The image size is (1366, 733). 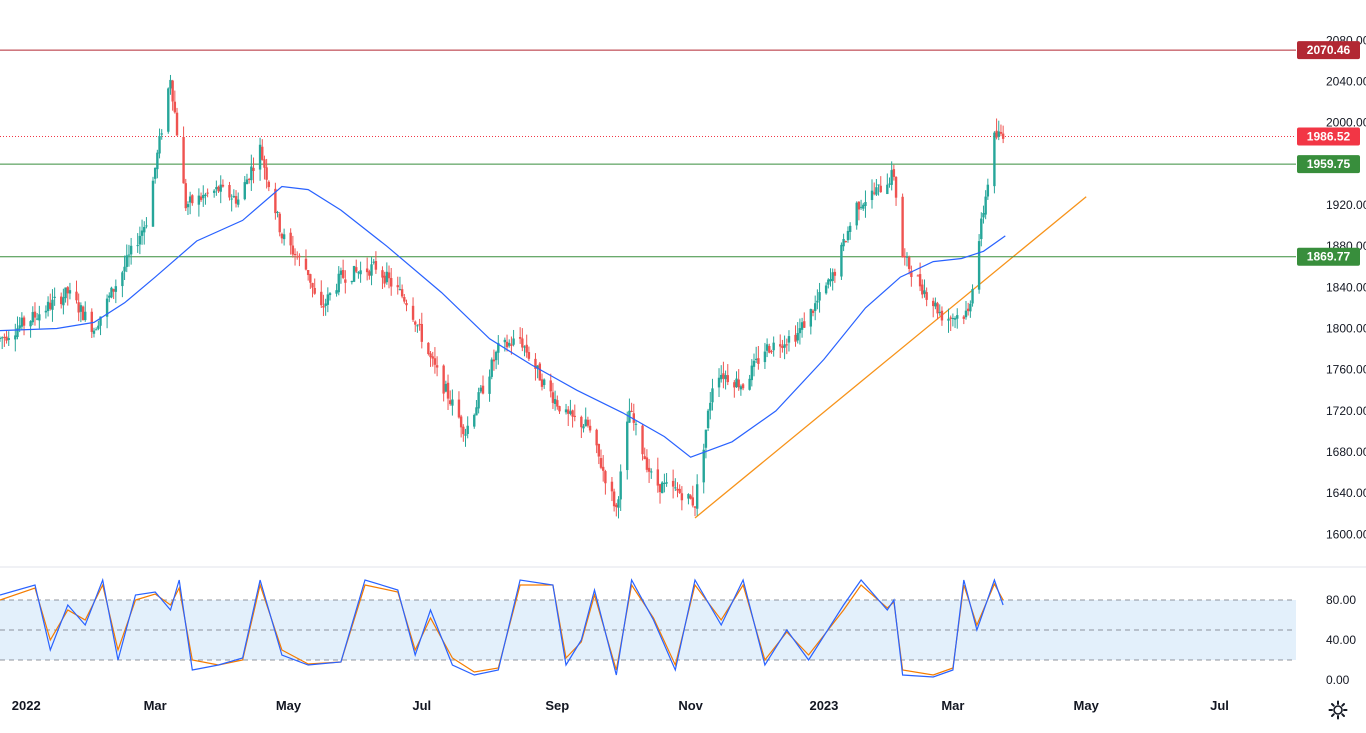 I want to click on settings-gear-icon, so click(x=1338, y=710).